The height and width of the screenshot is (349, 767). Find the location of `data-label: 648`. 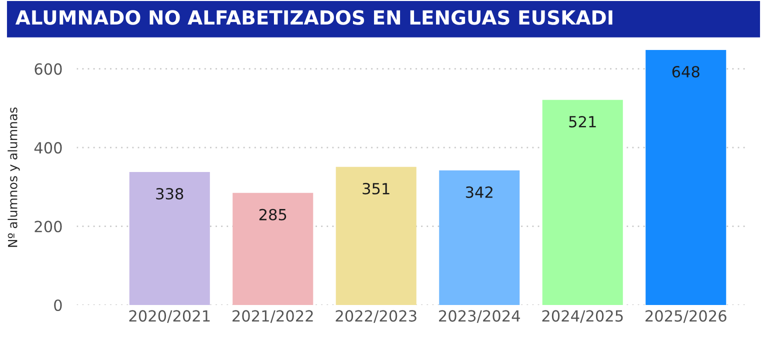

data-label: 648 is located at coordinates (686, 72).